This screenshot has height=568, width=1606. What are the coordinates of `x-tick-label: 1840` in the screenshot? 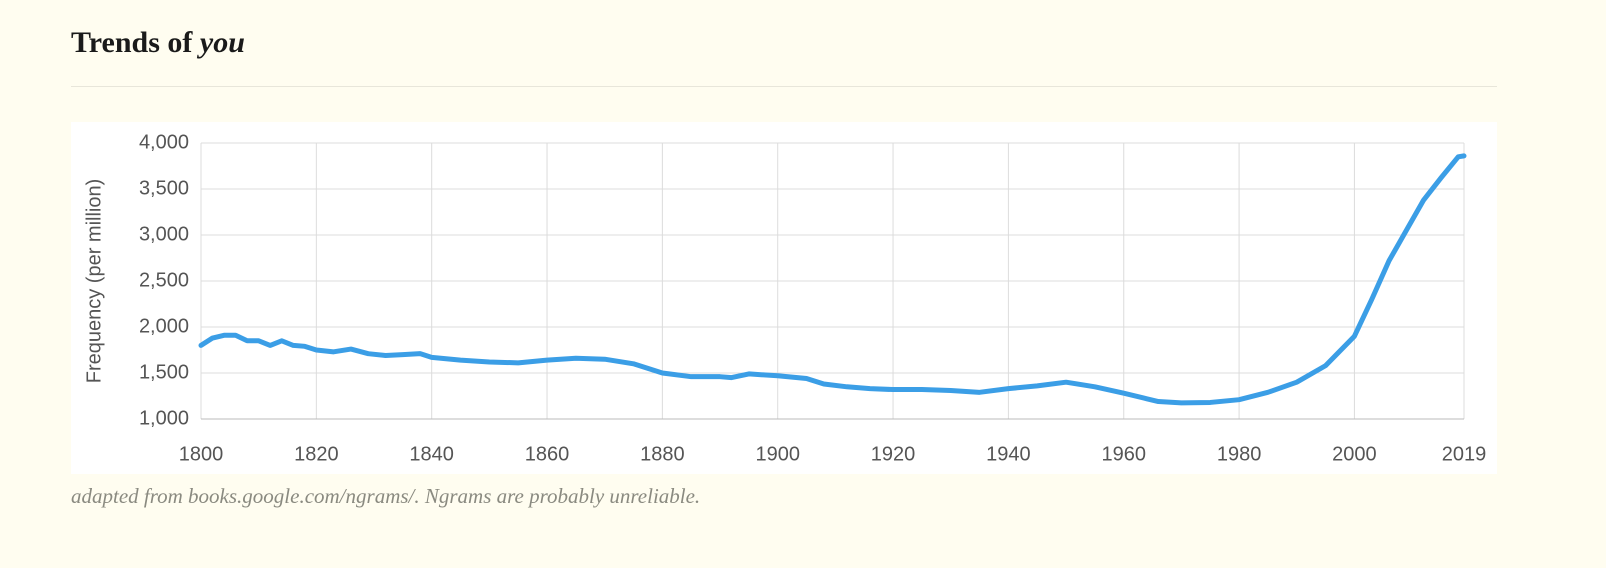 It's located at (431, 454).